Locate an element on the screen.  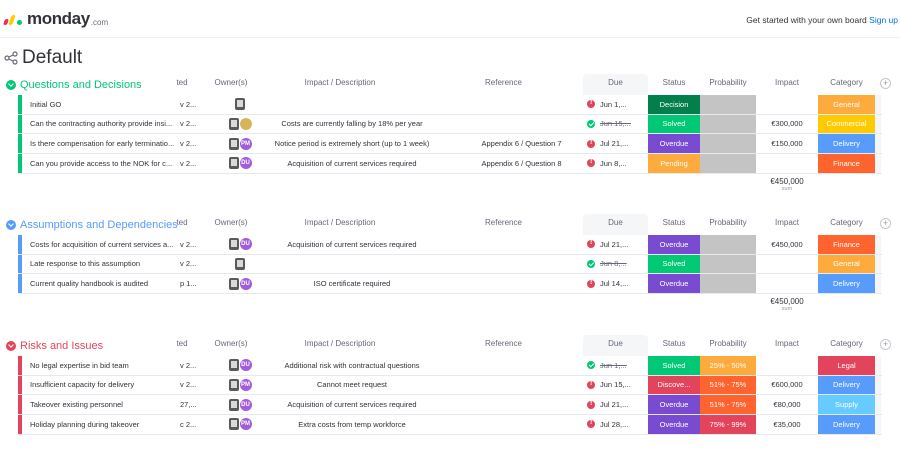
probability-cell: 75% - 99% is located at coordinates (728, 424).